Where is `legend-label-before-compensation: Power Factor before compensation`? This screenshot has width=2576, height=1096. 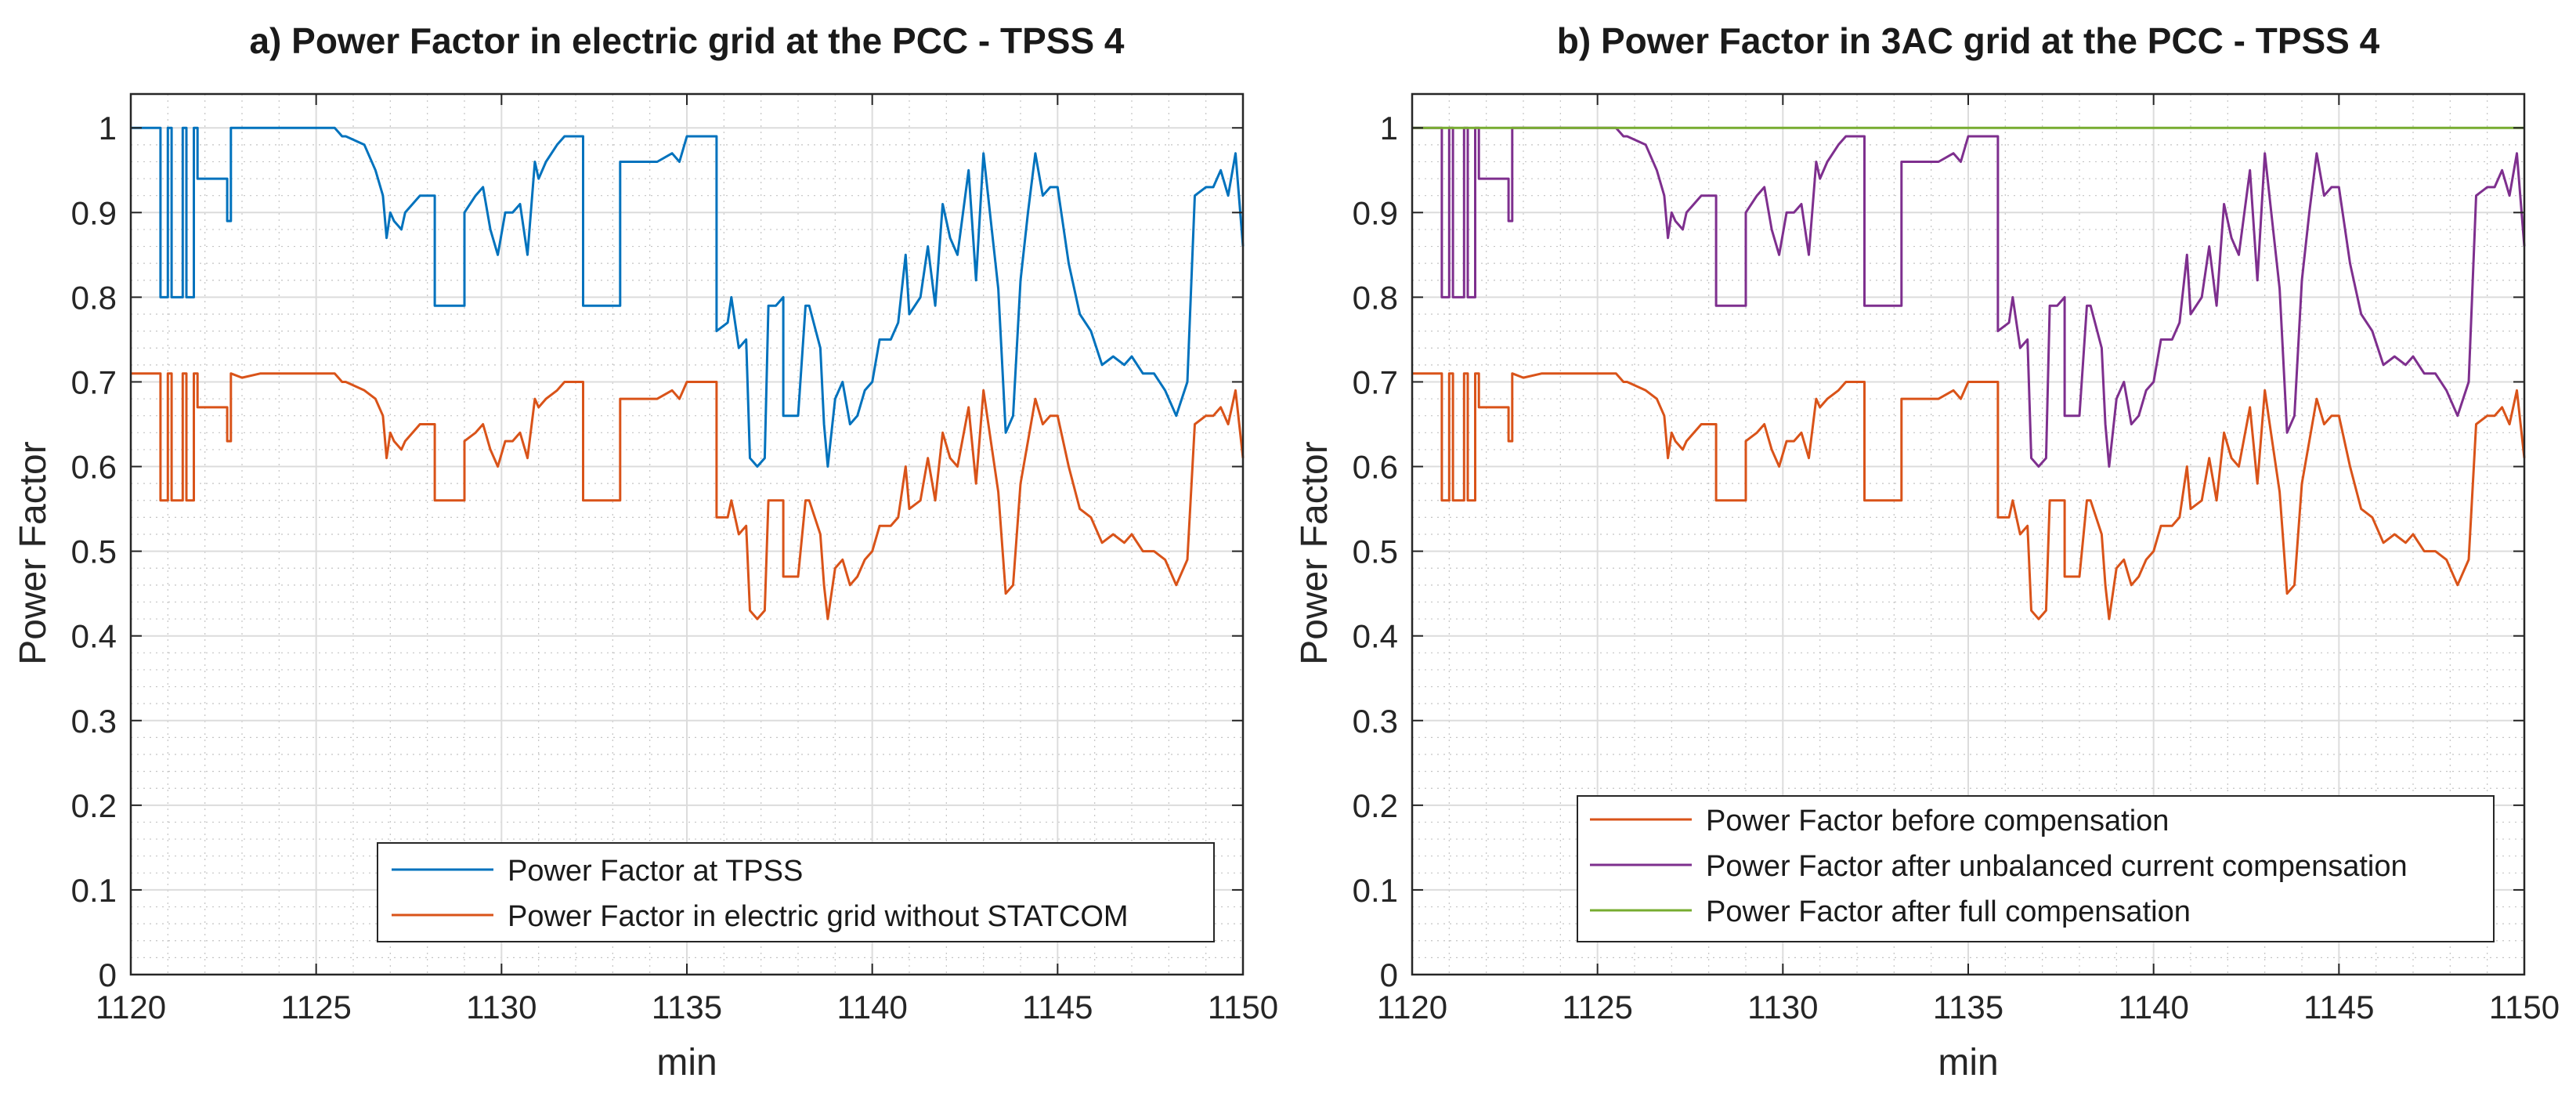
legend-label-before-compensation: Power Factor before compensation is located at coordinates (1937, 821).